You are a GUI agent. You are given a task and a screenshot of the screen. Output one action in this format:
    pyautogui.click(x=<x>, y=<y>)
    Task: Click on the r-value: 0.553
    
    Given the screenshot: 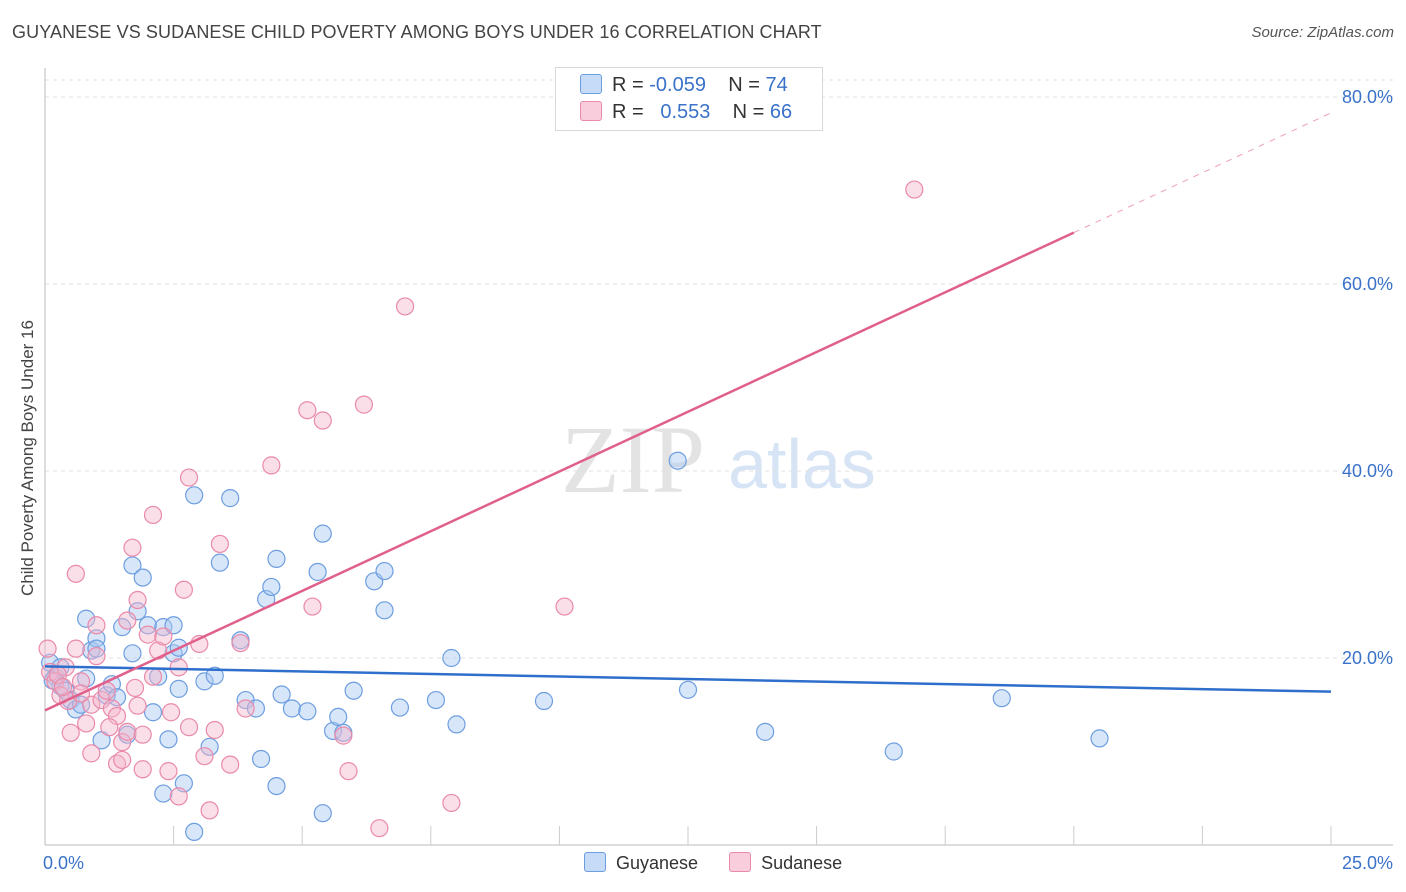 What is the action you would take?
    pyautogui.click(x=685, y=112)
    